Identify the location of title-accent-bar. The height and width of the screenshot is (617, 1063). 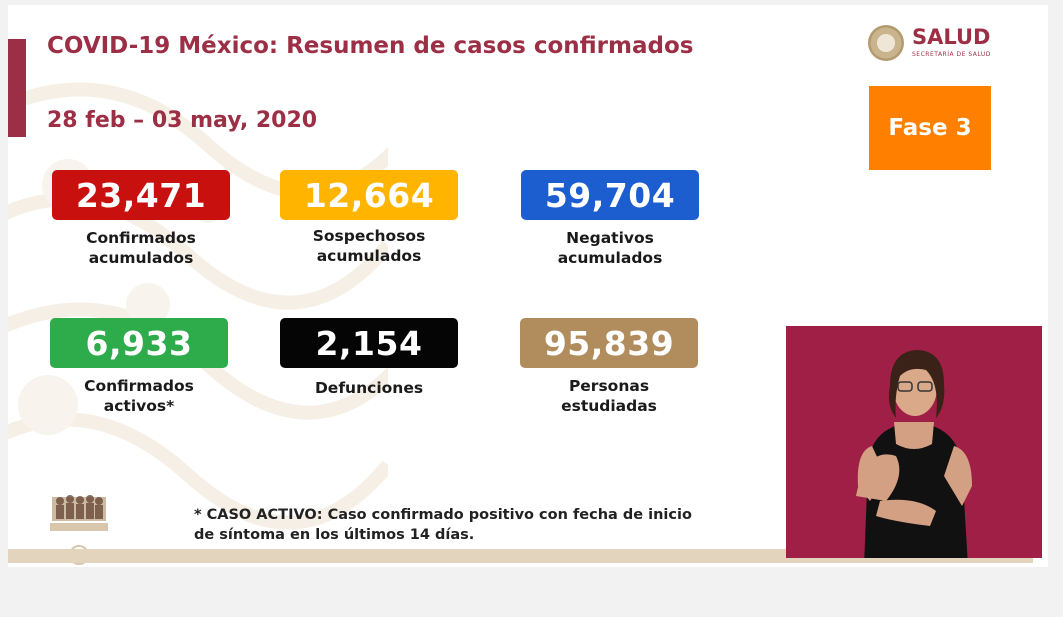
(17, 88).